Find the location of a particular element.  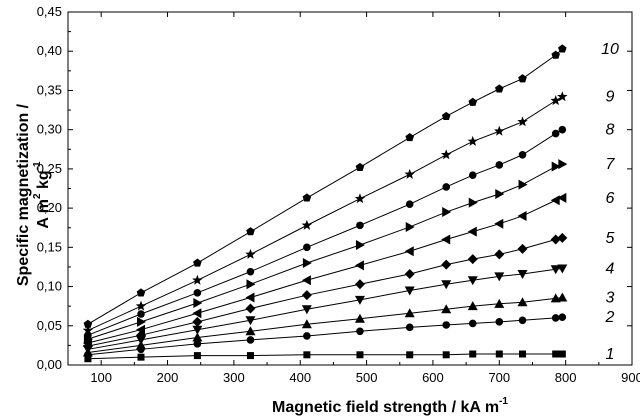

series-label: 1 is located at coordinates (610, 354).